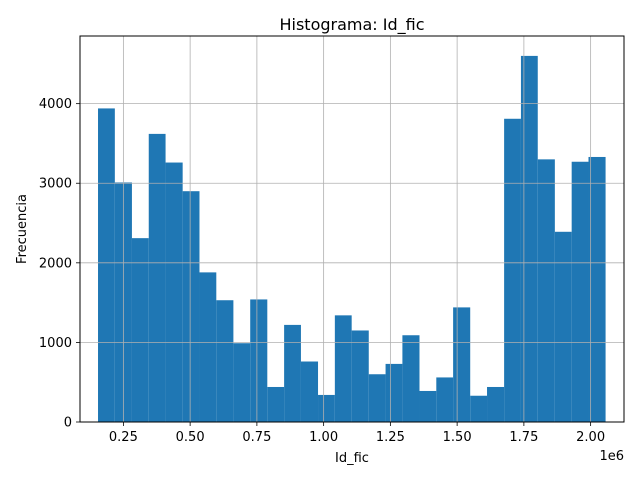 Image resolution: width=640 pixels, height=480 pixels. I want to click on x-tick-label: 2.00, so click(590, 437).